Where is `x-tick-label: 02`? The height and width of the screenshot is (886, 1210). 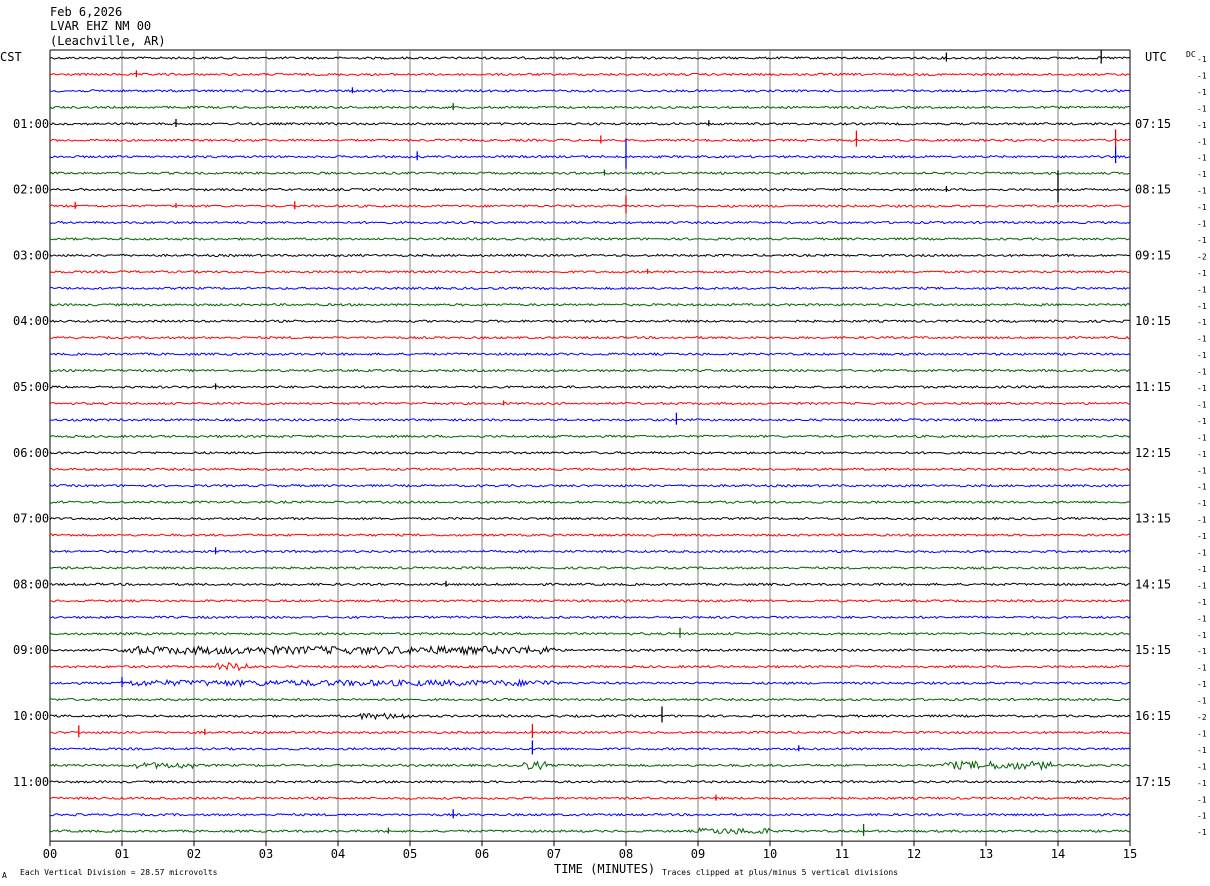
x-tick-label: 02 is located at coordinates (194, 854).